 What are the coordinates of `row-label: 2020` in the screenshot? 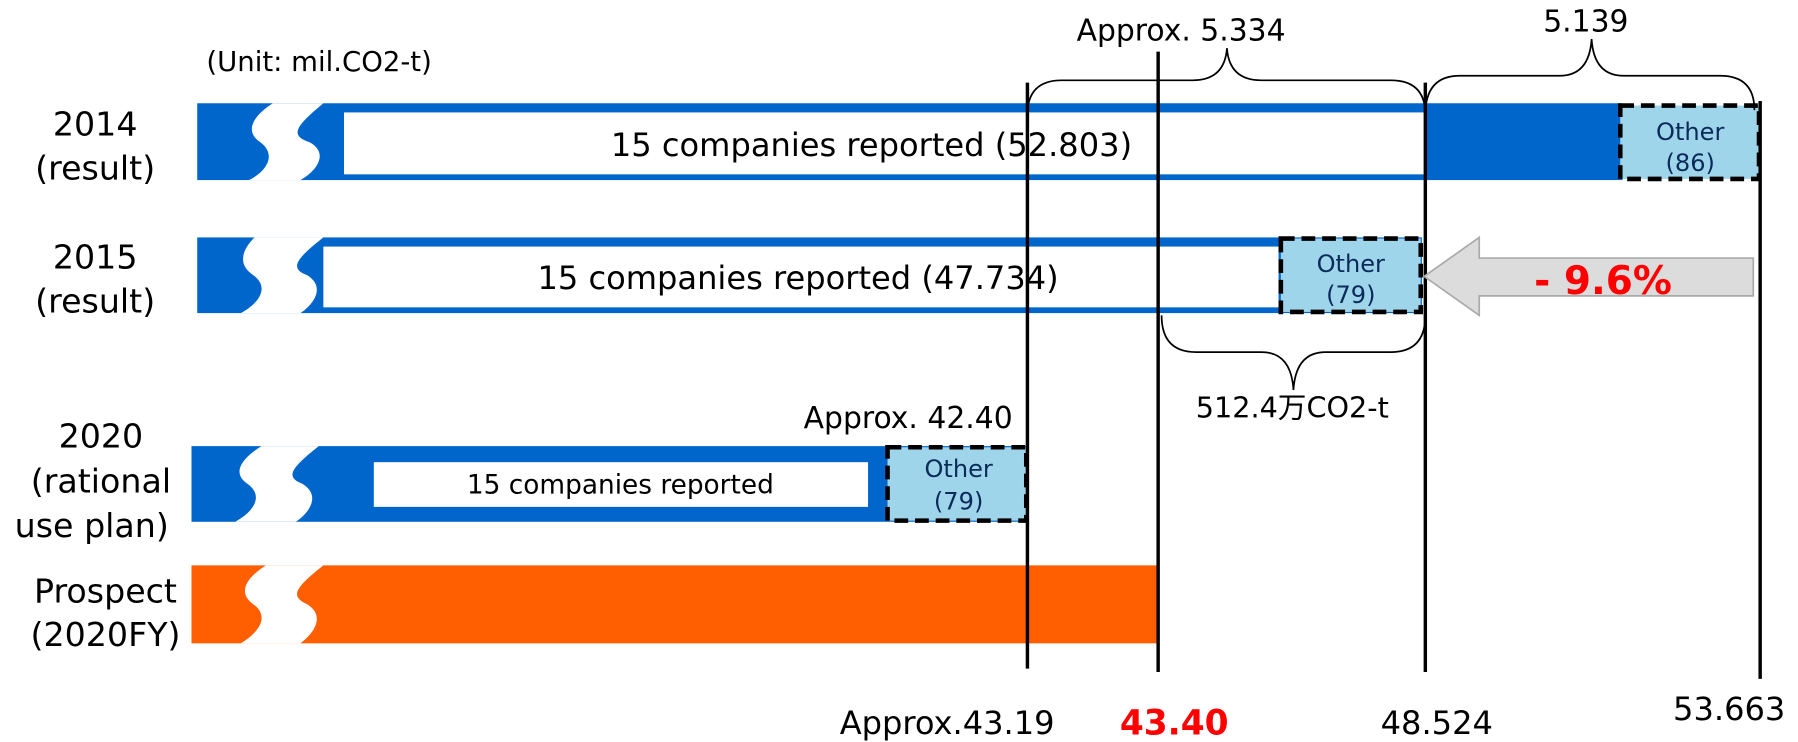 It's located at (101, 436).